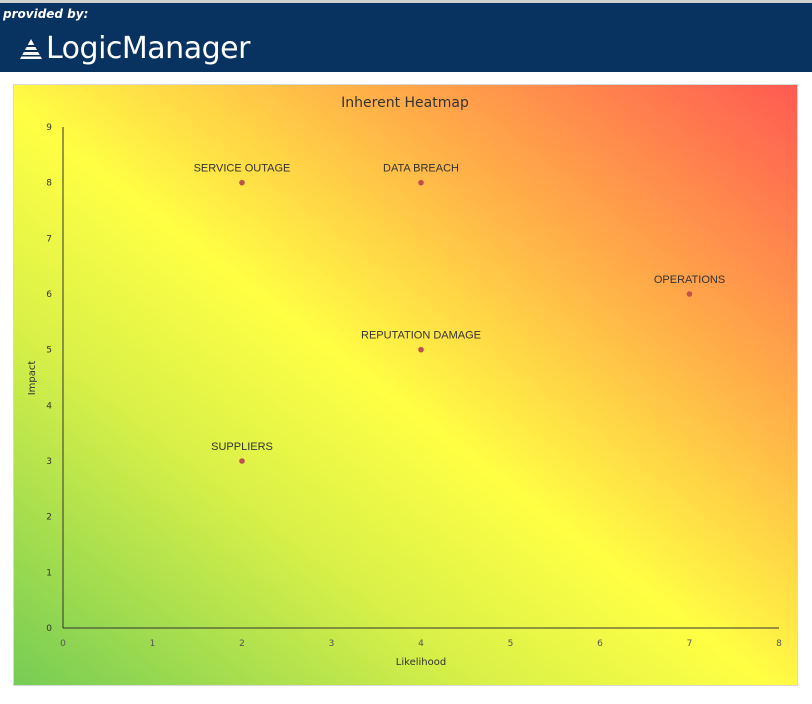 The image size is (812, 704). What do you see at coordinates (242, 447) in the screenshot?
I see `data-label: SUPPLIERS` at bounding box center [242, 447].